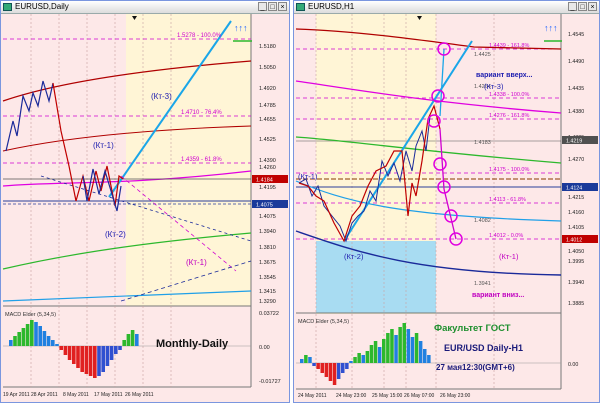  I want to click on svg-text: 26 May 07:00, so click(419, 396).